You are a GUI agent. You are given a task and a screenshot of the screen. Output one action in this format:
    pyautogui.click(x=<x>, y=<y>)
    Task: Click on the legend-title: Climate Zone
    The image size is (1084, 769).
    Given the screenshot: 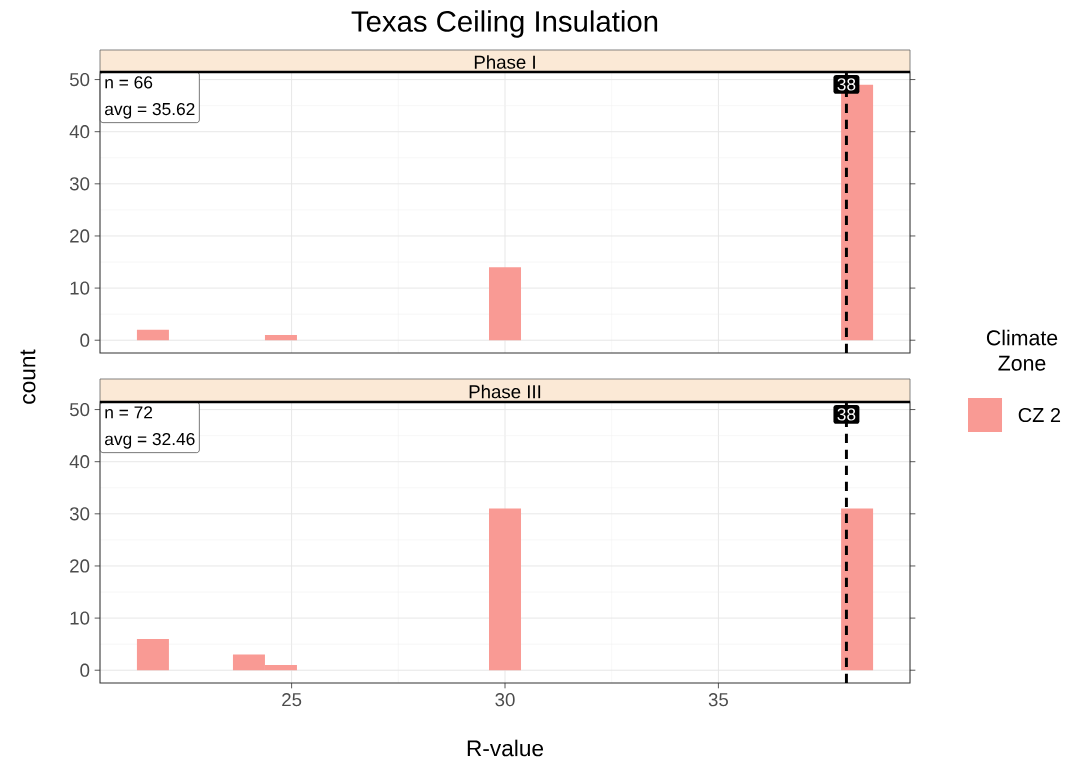 What is the action you would take?
    pyautogui.click(x=1022, y=350)
    